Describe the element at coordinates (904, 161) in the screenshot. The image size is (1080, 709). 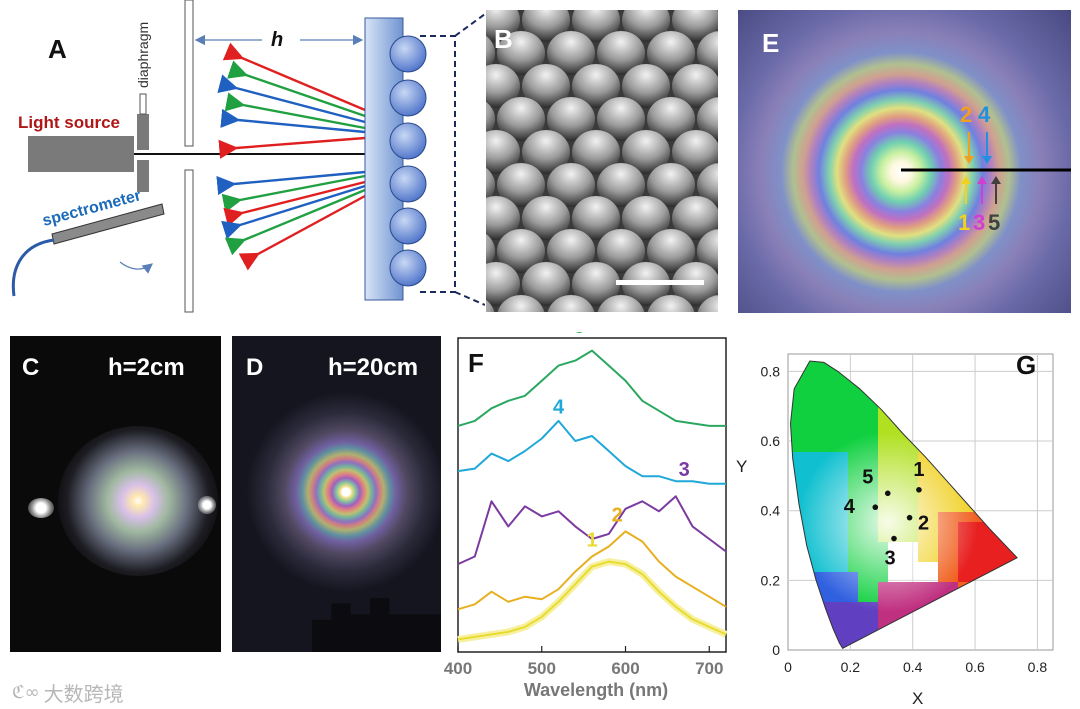
I see `panel-e-photo: 2 4 1 3 5 E` at that location.